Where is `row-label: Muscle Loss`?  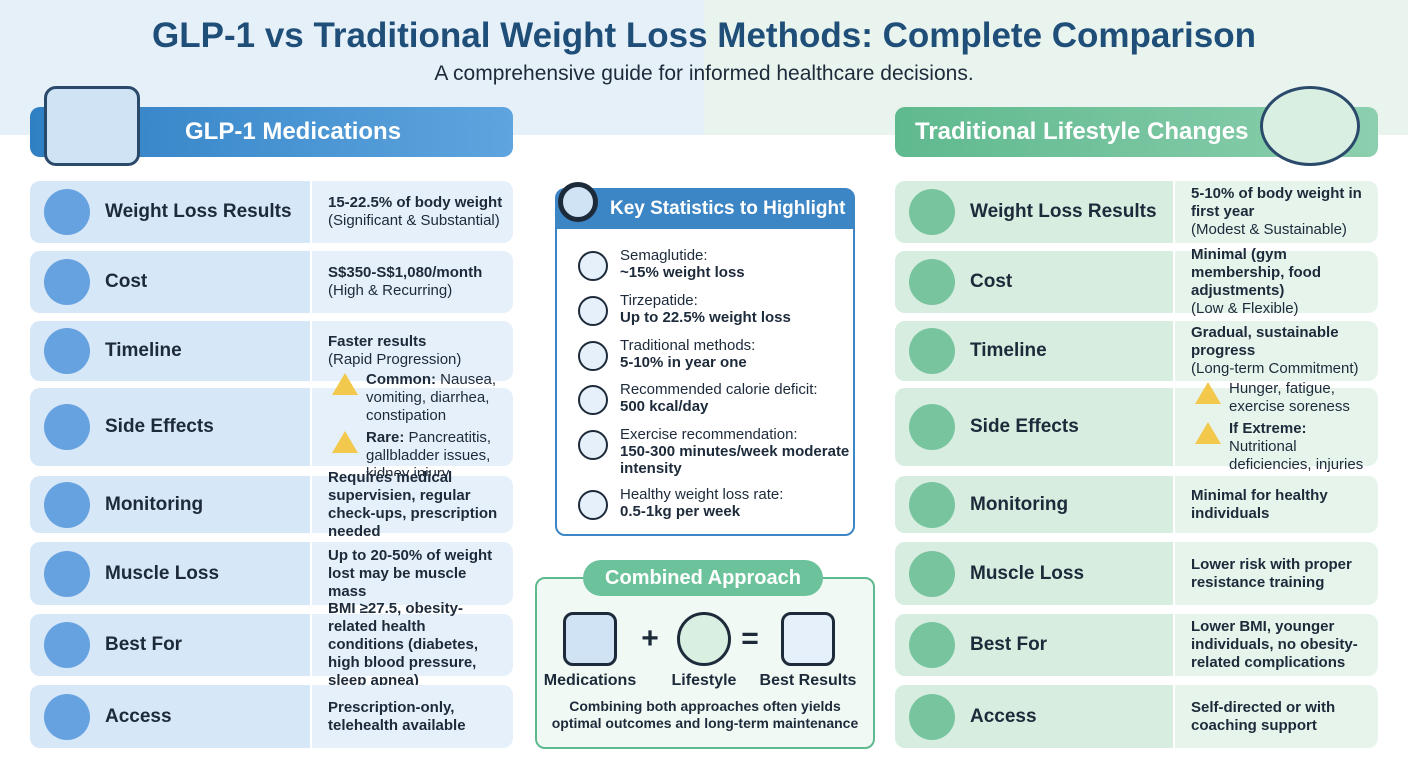
row-label: Muscle Loss is located at coordinates (171, 573).